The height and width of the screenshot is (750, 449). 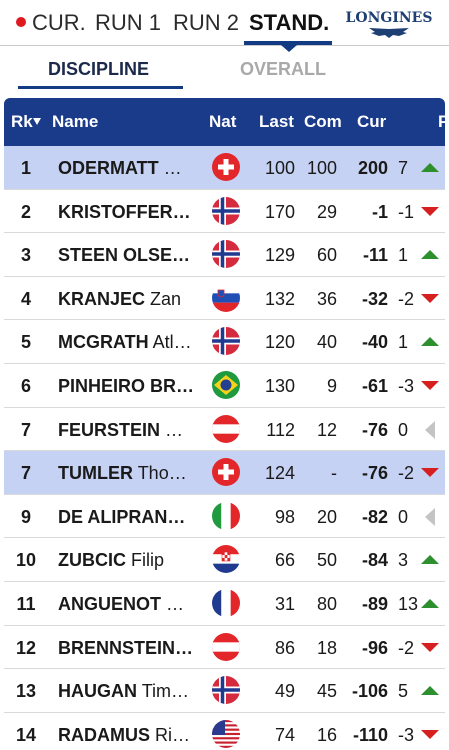 I want to click on tab-current: CUR., so click(x=59, y=22).